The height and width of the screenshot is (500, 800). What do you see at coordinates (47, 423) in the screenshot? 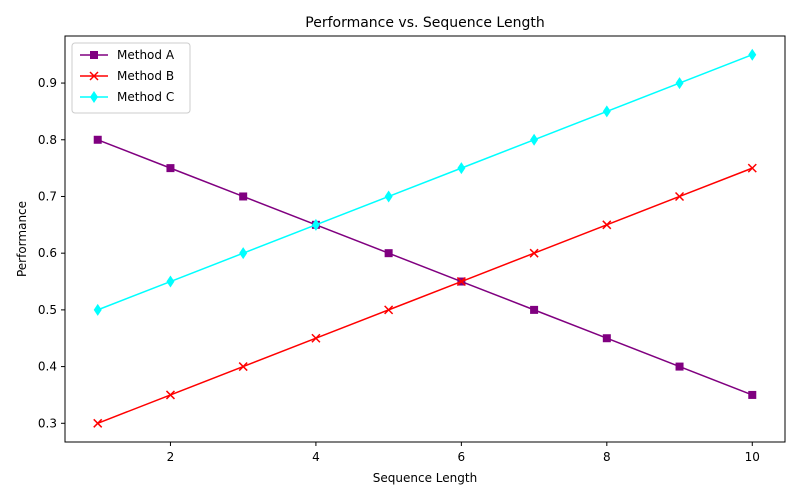
I see `y-tick-label: 0.3` at bounding box center [47, 423].